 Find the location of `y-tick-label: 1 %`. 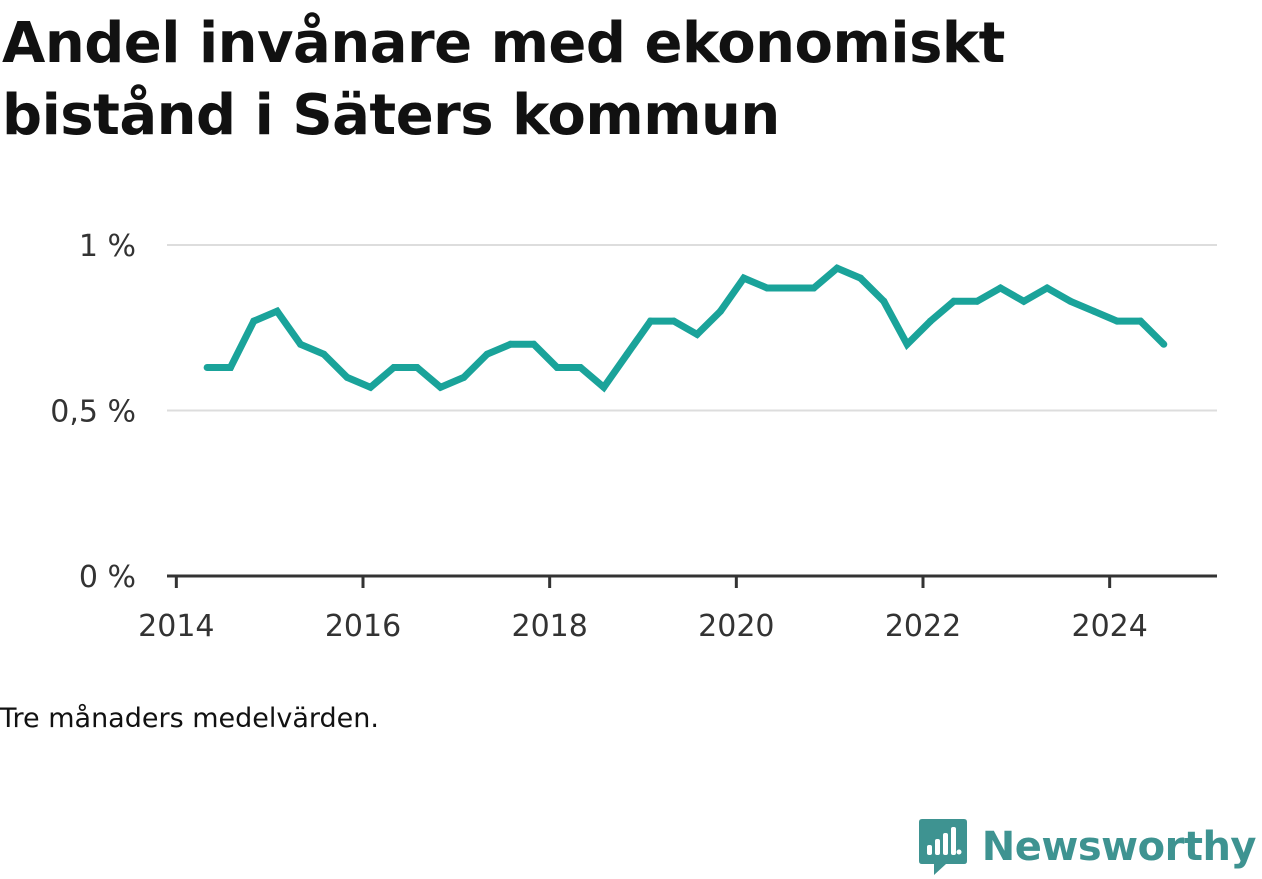

y-tick-label: 1 % is located at coordinates (107, 246).